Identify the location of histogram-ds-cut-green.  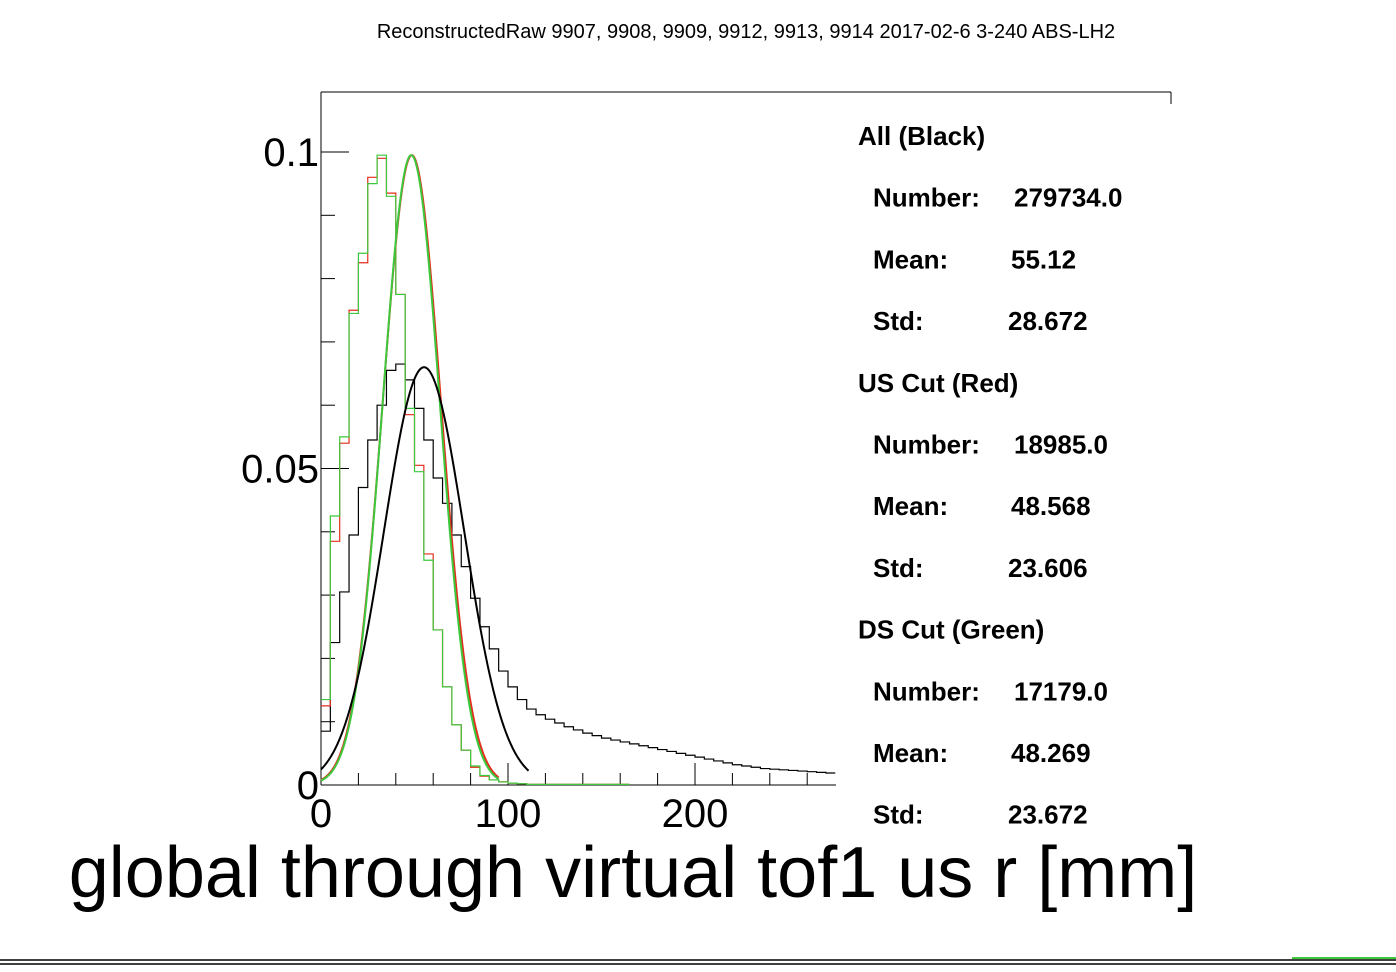
(475, 469).